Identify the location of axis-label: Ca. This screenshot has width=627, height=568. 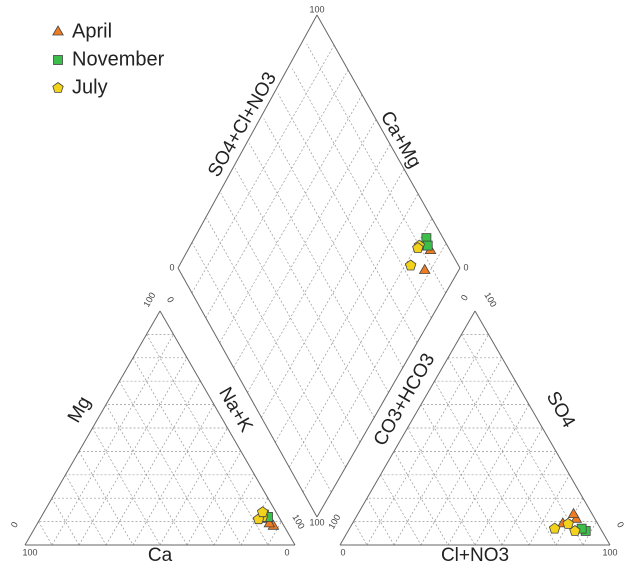
(160, 555).